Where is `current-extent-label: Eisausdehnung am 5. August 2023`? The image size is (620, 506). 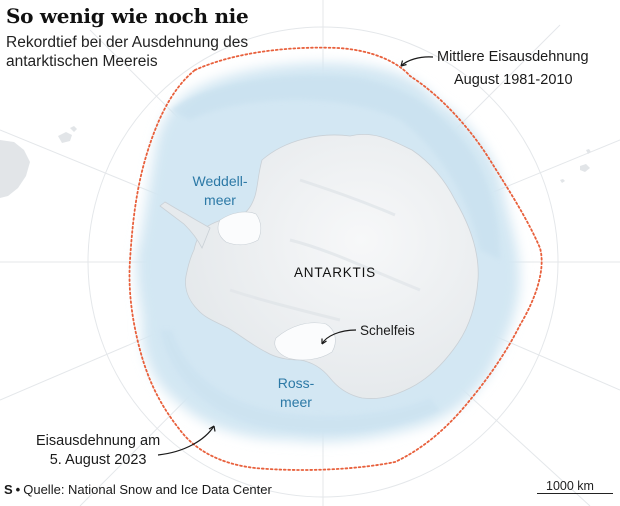 current-extent-label: Eisausdehnung am 5. August 2023 is located at coordinates (98, 450).